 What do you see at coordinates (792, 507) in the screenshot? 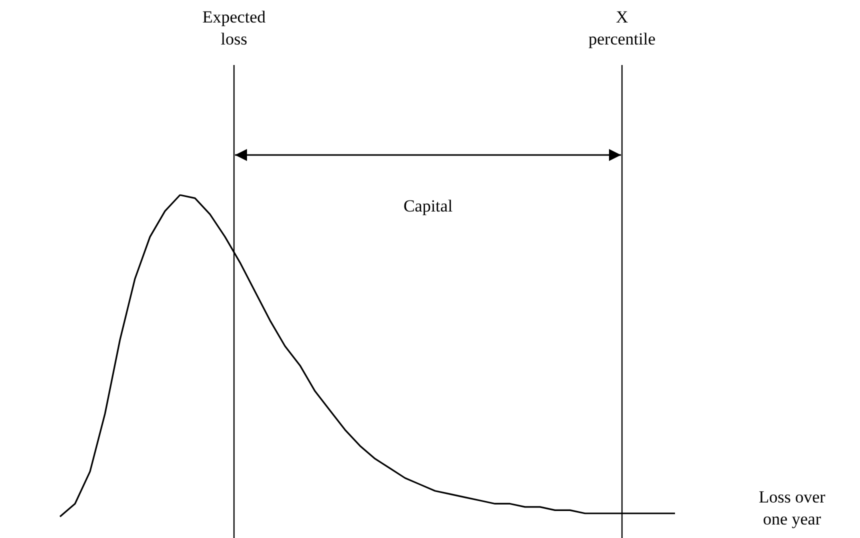
I see `x-axis-title: Loss over one year` at bounding box center [792, 507].